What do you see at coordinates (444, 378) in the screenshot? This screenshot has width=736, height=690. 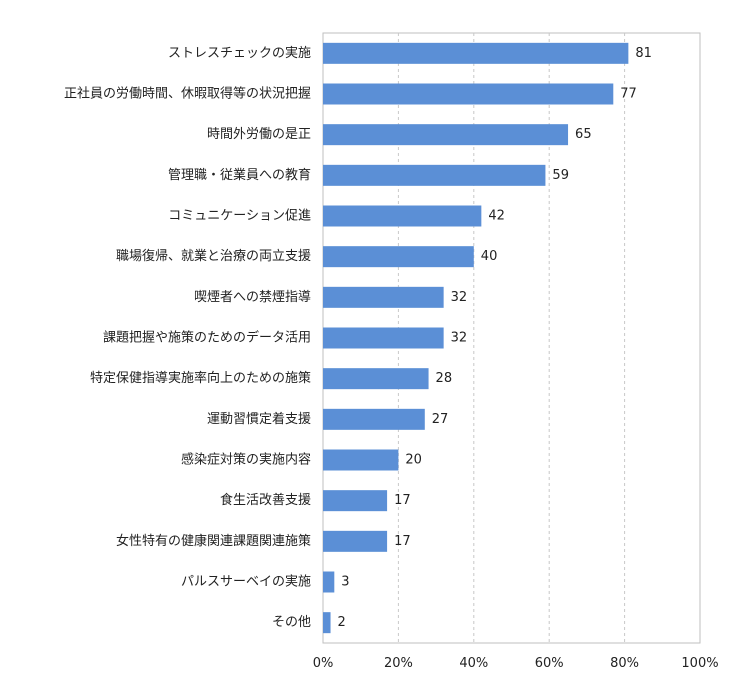 I see `value-label: 28` at bounding box center [444, 378].